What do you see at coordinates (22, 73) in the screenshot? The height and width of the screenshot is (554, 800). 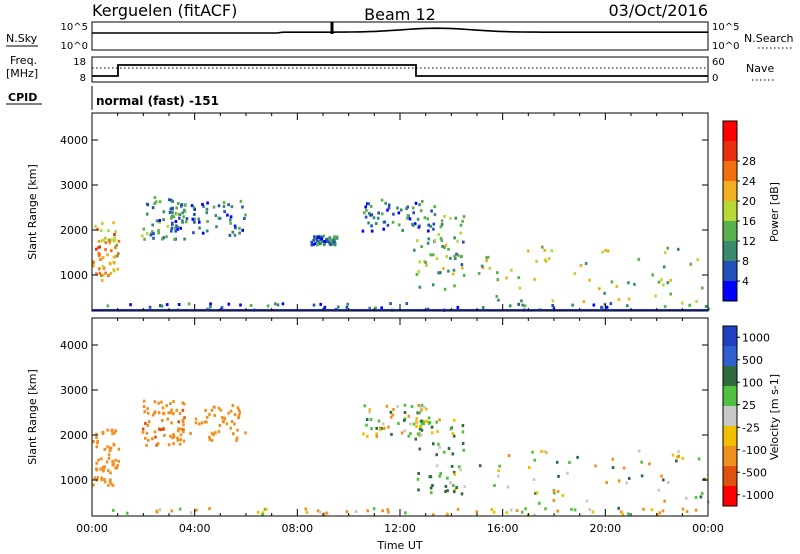 I see `freq-left-label-bottom: [MHz]` at bounding box center [22, 73].